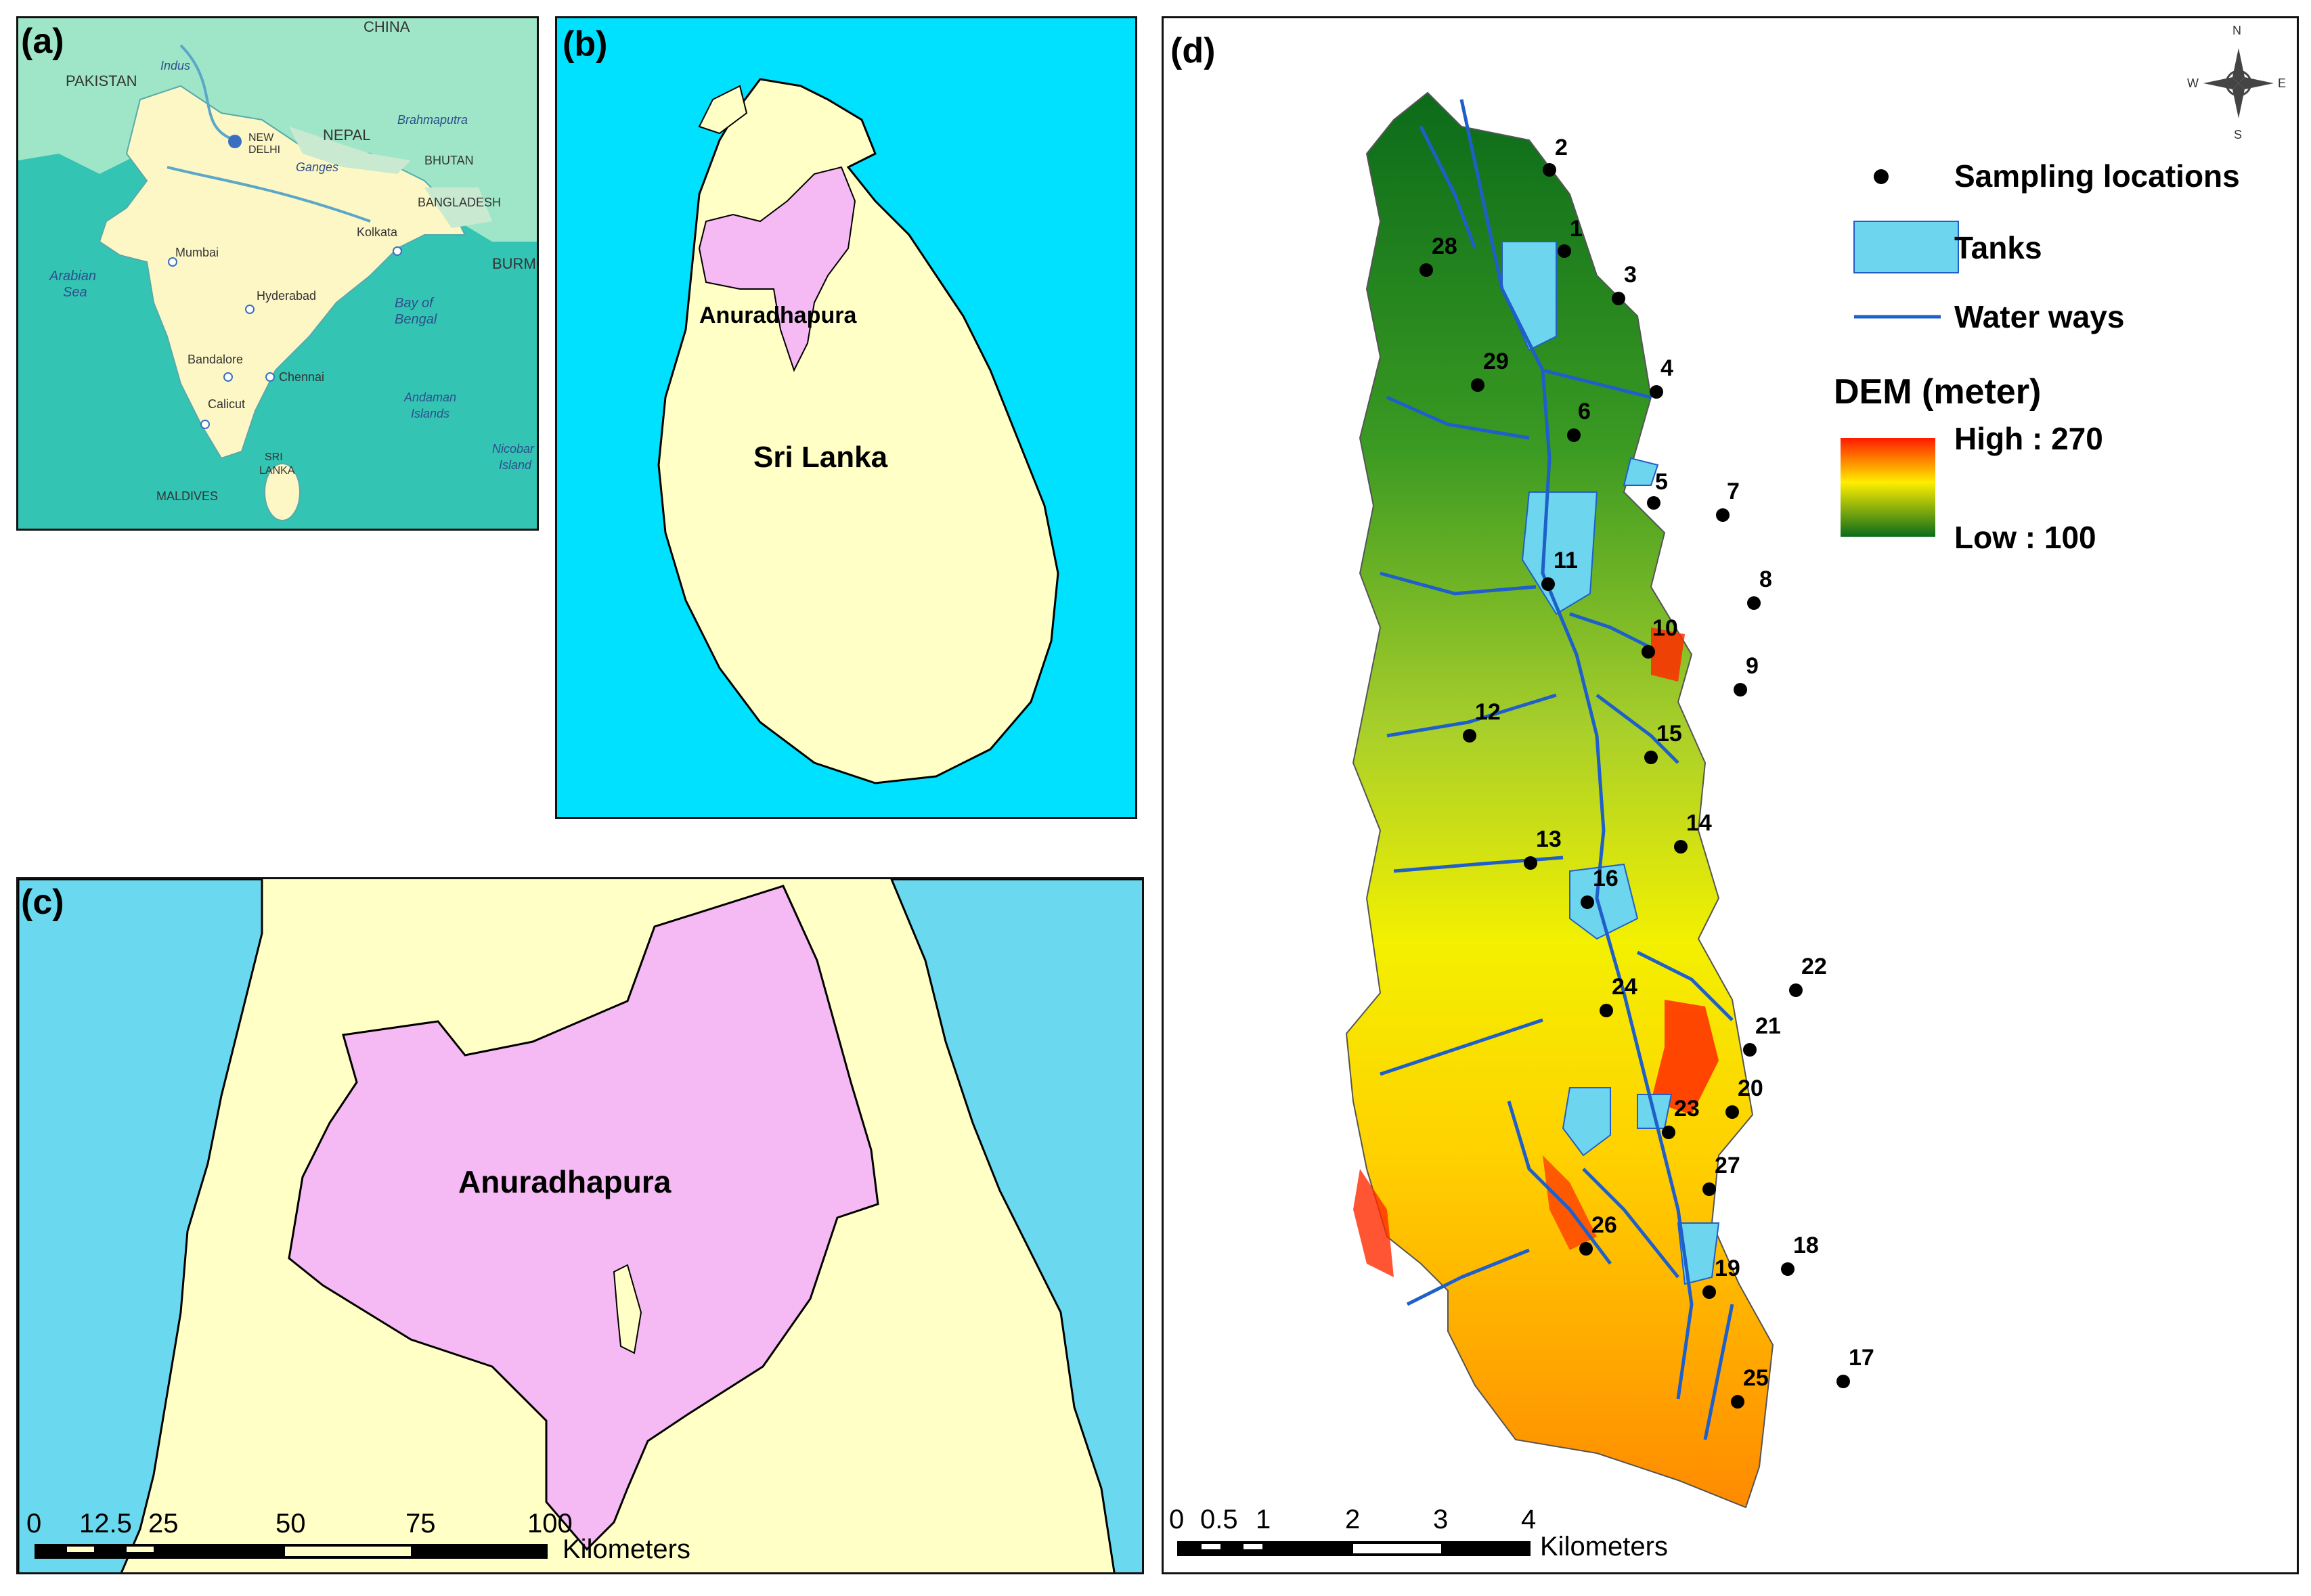 Image resolution: width=2311 pixels, height=1596 pixels. What do you see at coordinates (187, 496) in the screenshot?
I see `label-maldives: MALDIVES` at bounding box center [187, 496].